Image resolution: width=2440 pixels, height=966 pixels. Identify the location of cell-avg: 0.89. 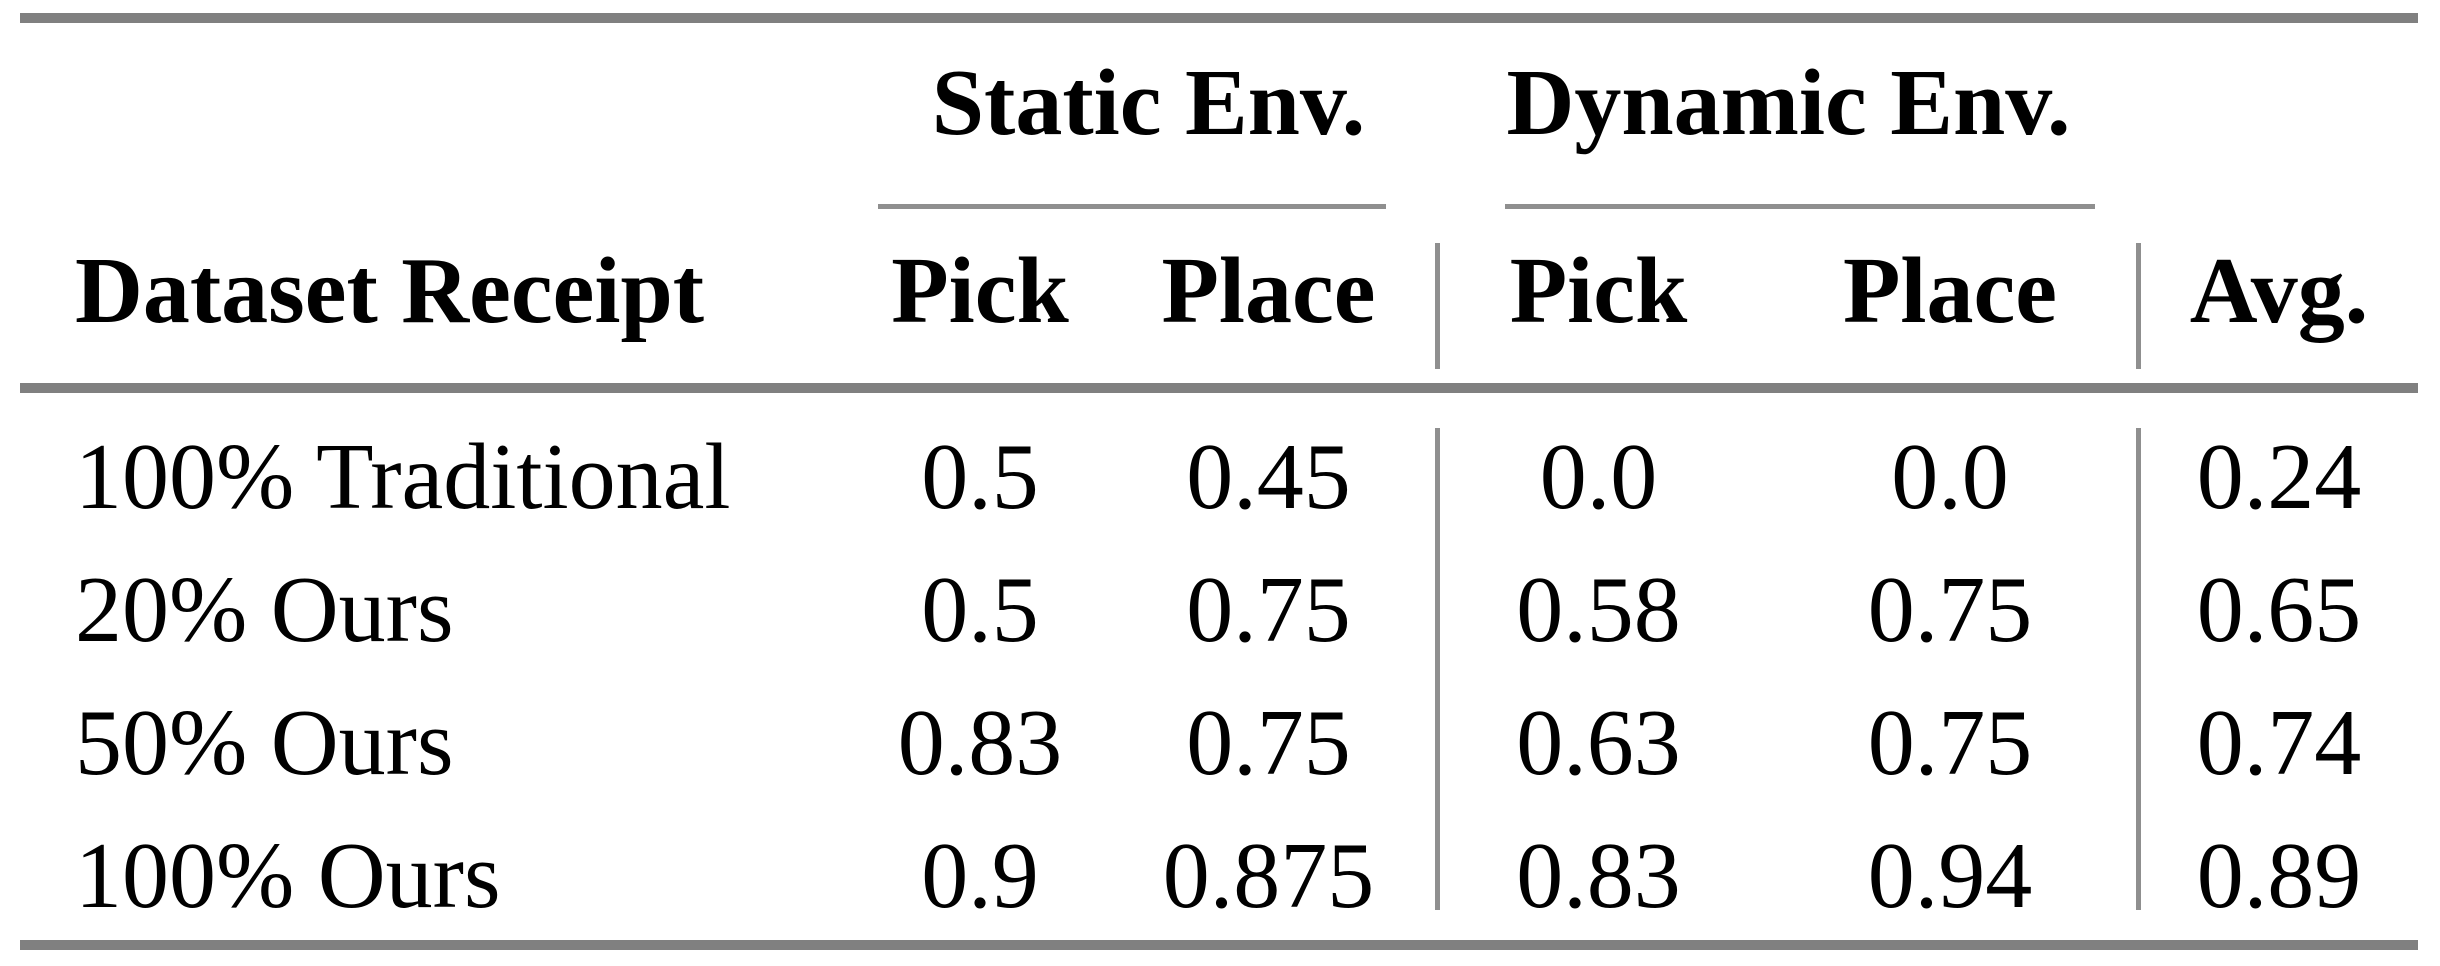
(2279, 875).